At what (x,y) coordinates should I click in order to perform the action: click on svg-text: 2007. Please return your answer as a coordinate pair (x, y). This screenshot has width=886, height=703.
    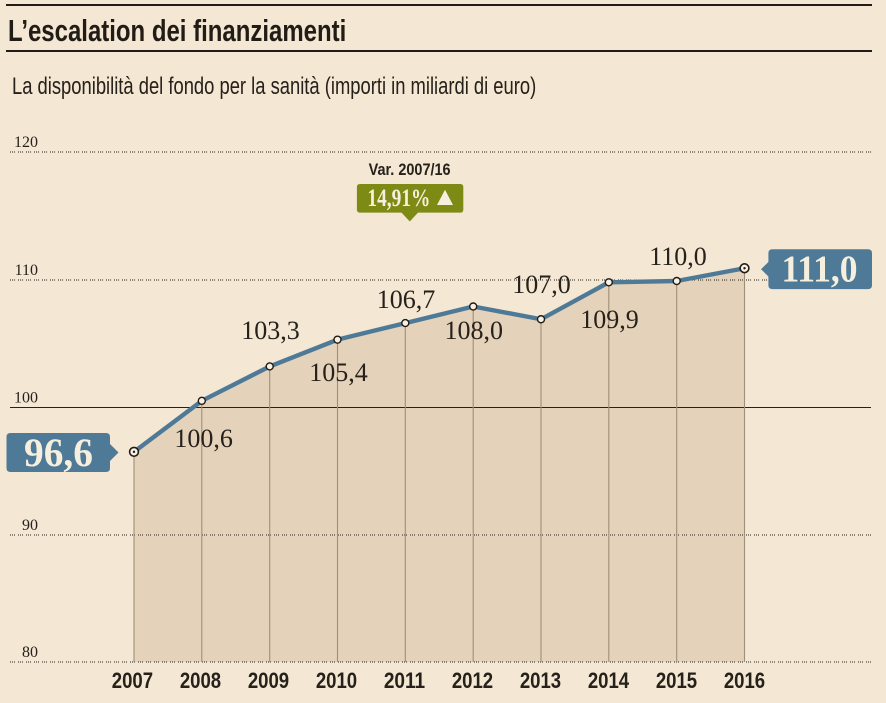
    Looking at the image, I should click on (132, 680).